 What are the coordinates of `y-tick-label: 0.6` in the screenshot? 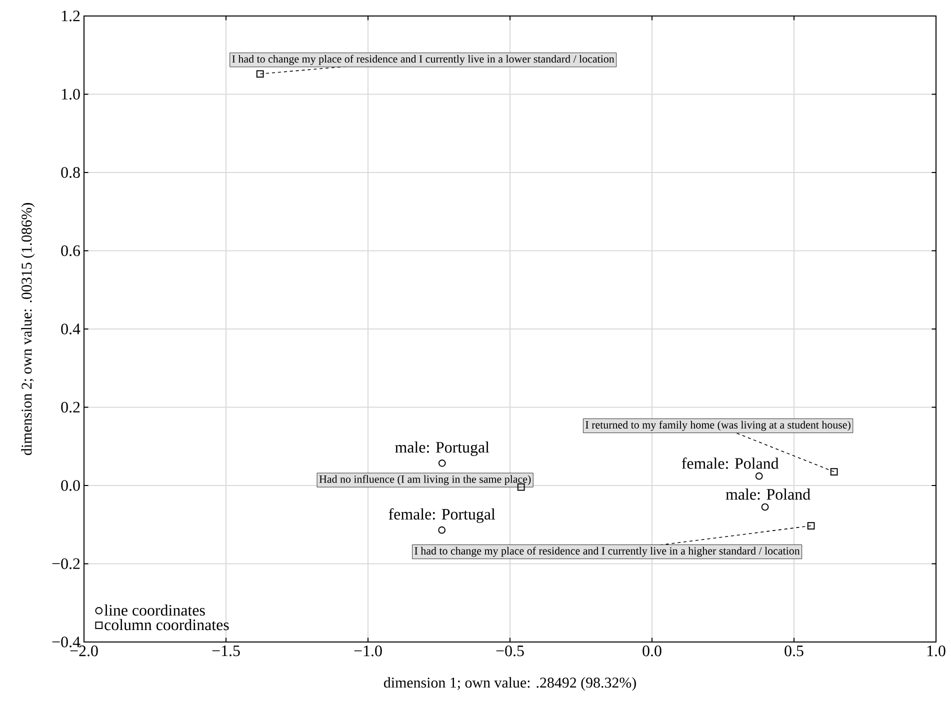 It's located at (70, 250).